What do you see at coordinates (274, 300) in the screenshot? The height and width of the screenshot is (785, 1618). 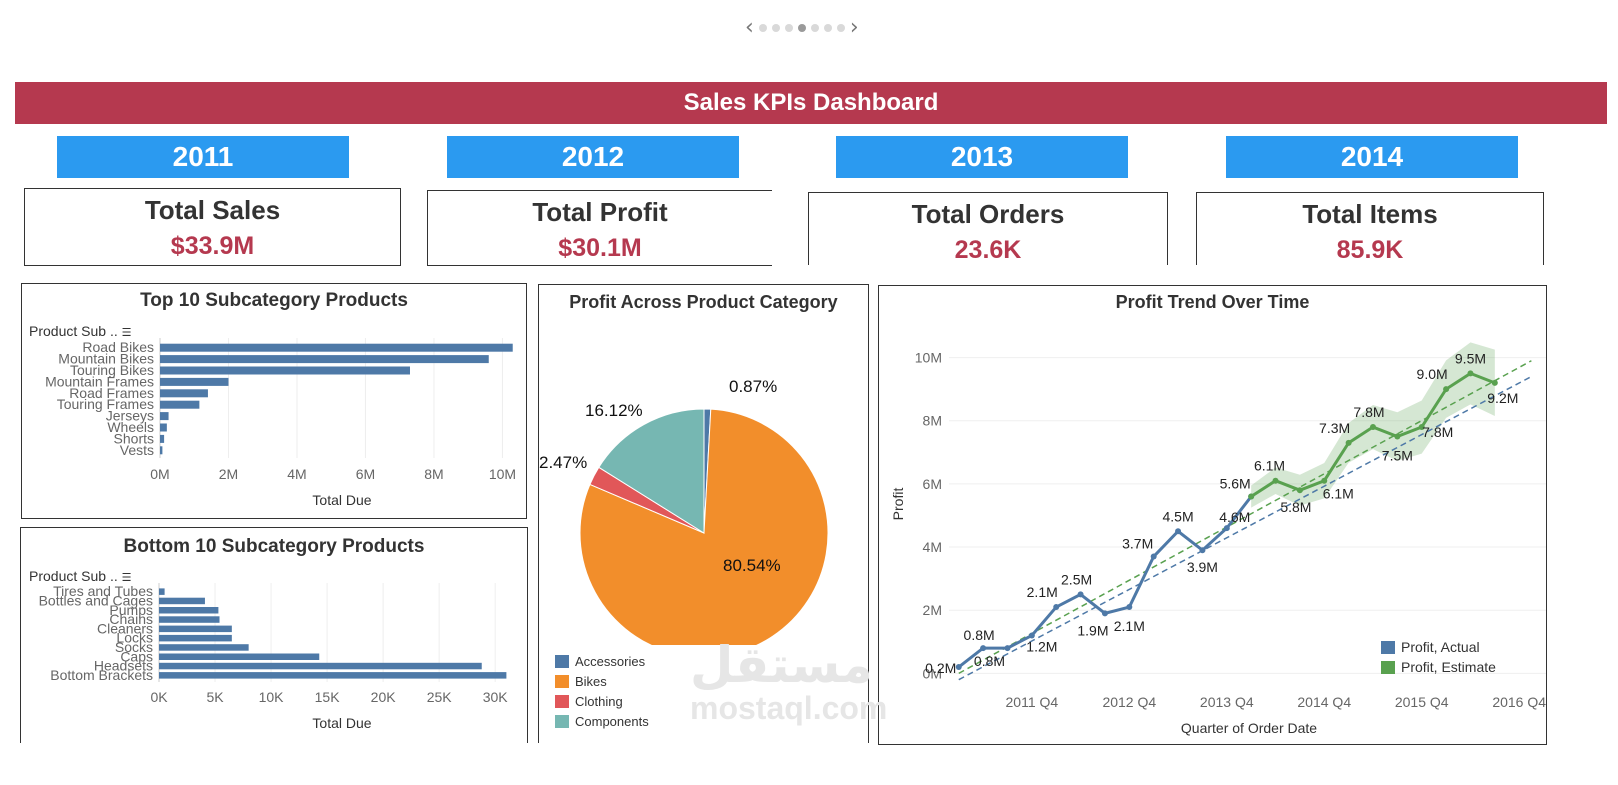 I see `top10-title: Top 10 Subcategory Products` at bounding box center [274, 300].